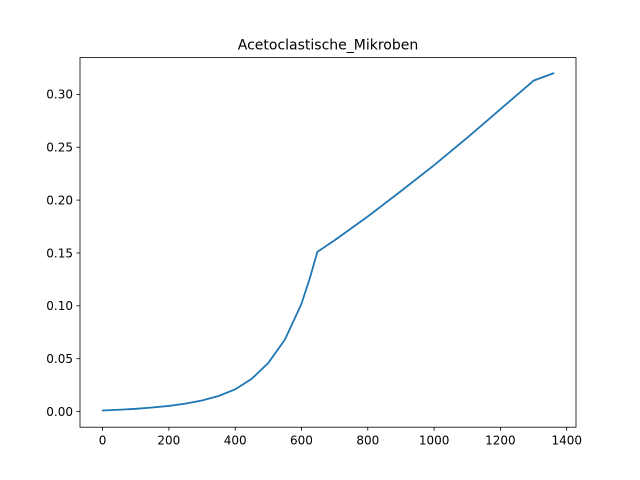  What do you see at coordinates (59, 95) in the screenshot?
I see `y-tick-label: 0.30` at bounding box center [59, 95].